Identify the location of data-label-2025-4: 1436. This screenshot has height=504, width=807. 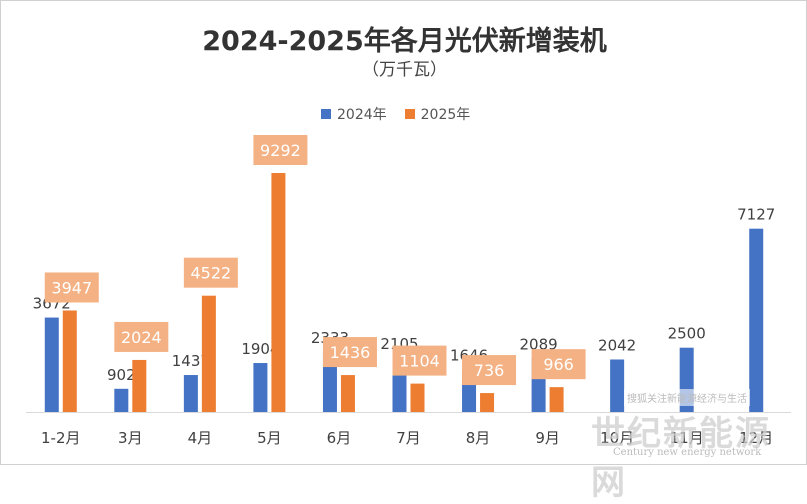
(350, 352).